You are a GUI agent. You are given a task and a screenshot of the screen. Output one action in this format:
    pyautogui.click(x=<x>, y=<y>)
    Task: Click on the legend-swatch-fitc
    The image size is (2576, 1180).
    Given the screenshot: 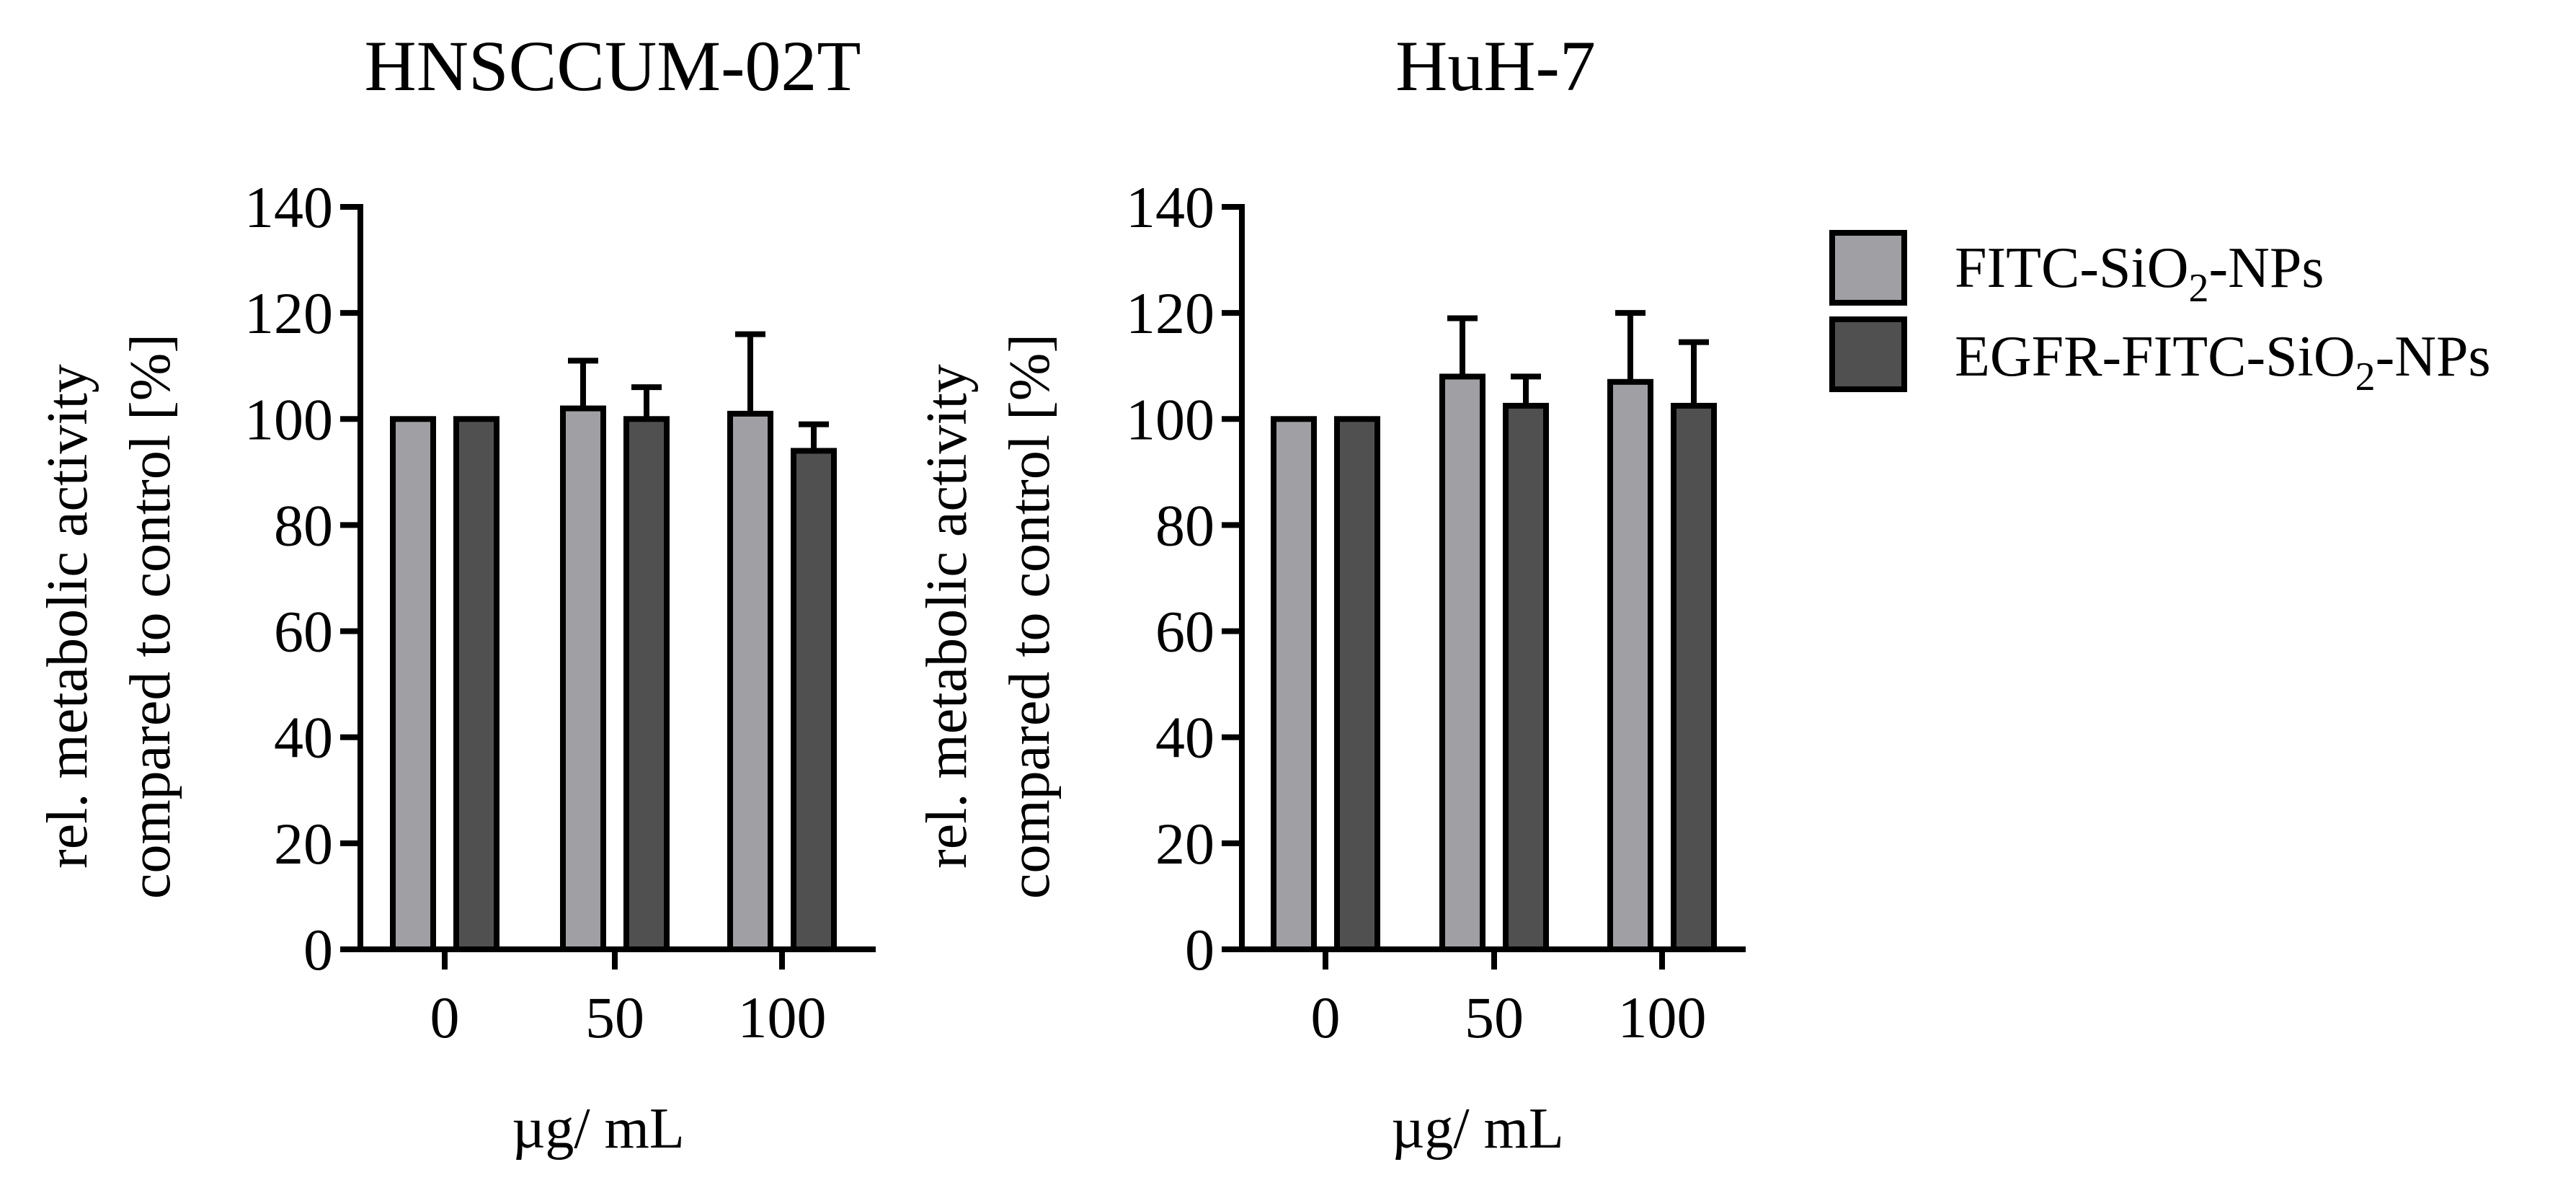 What is the action you would take?
    pyautogui.click(x=1868, y=268)
    